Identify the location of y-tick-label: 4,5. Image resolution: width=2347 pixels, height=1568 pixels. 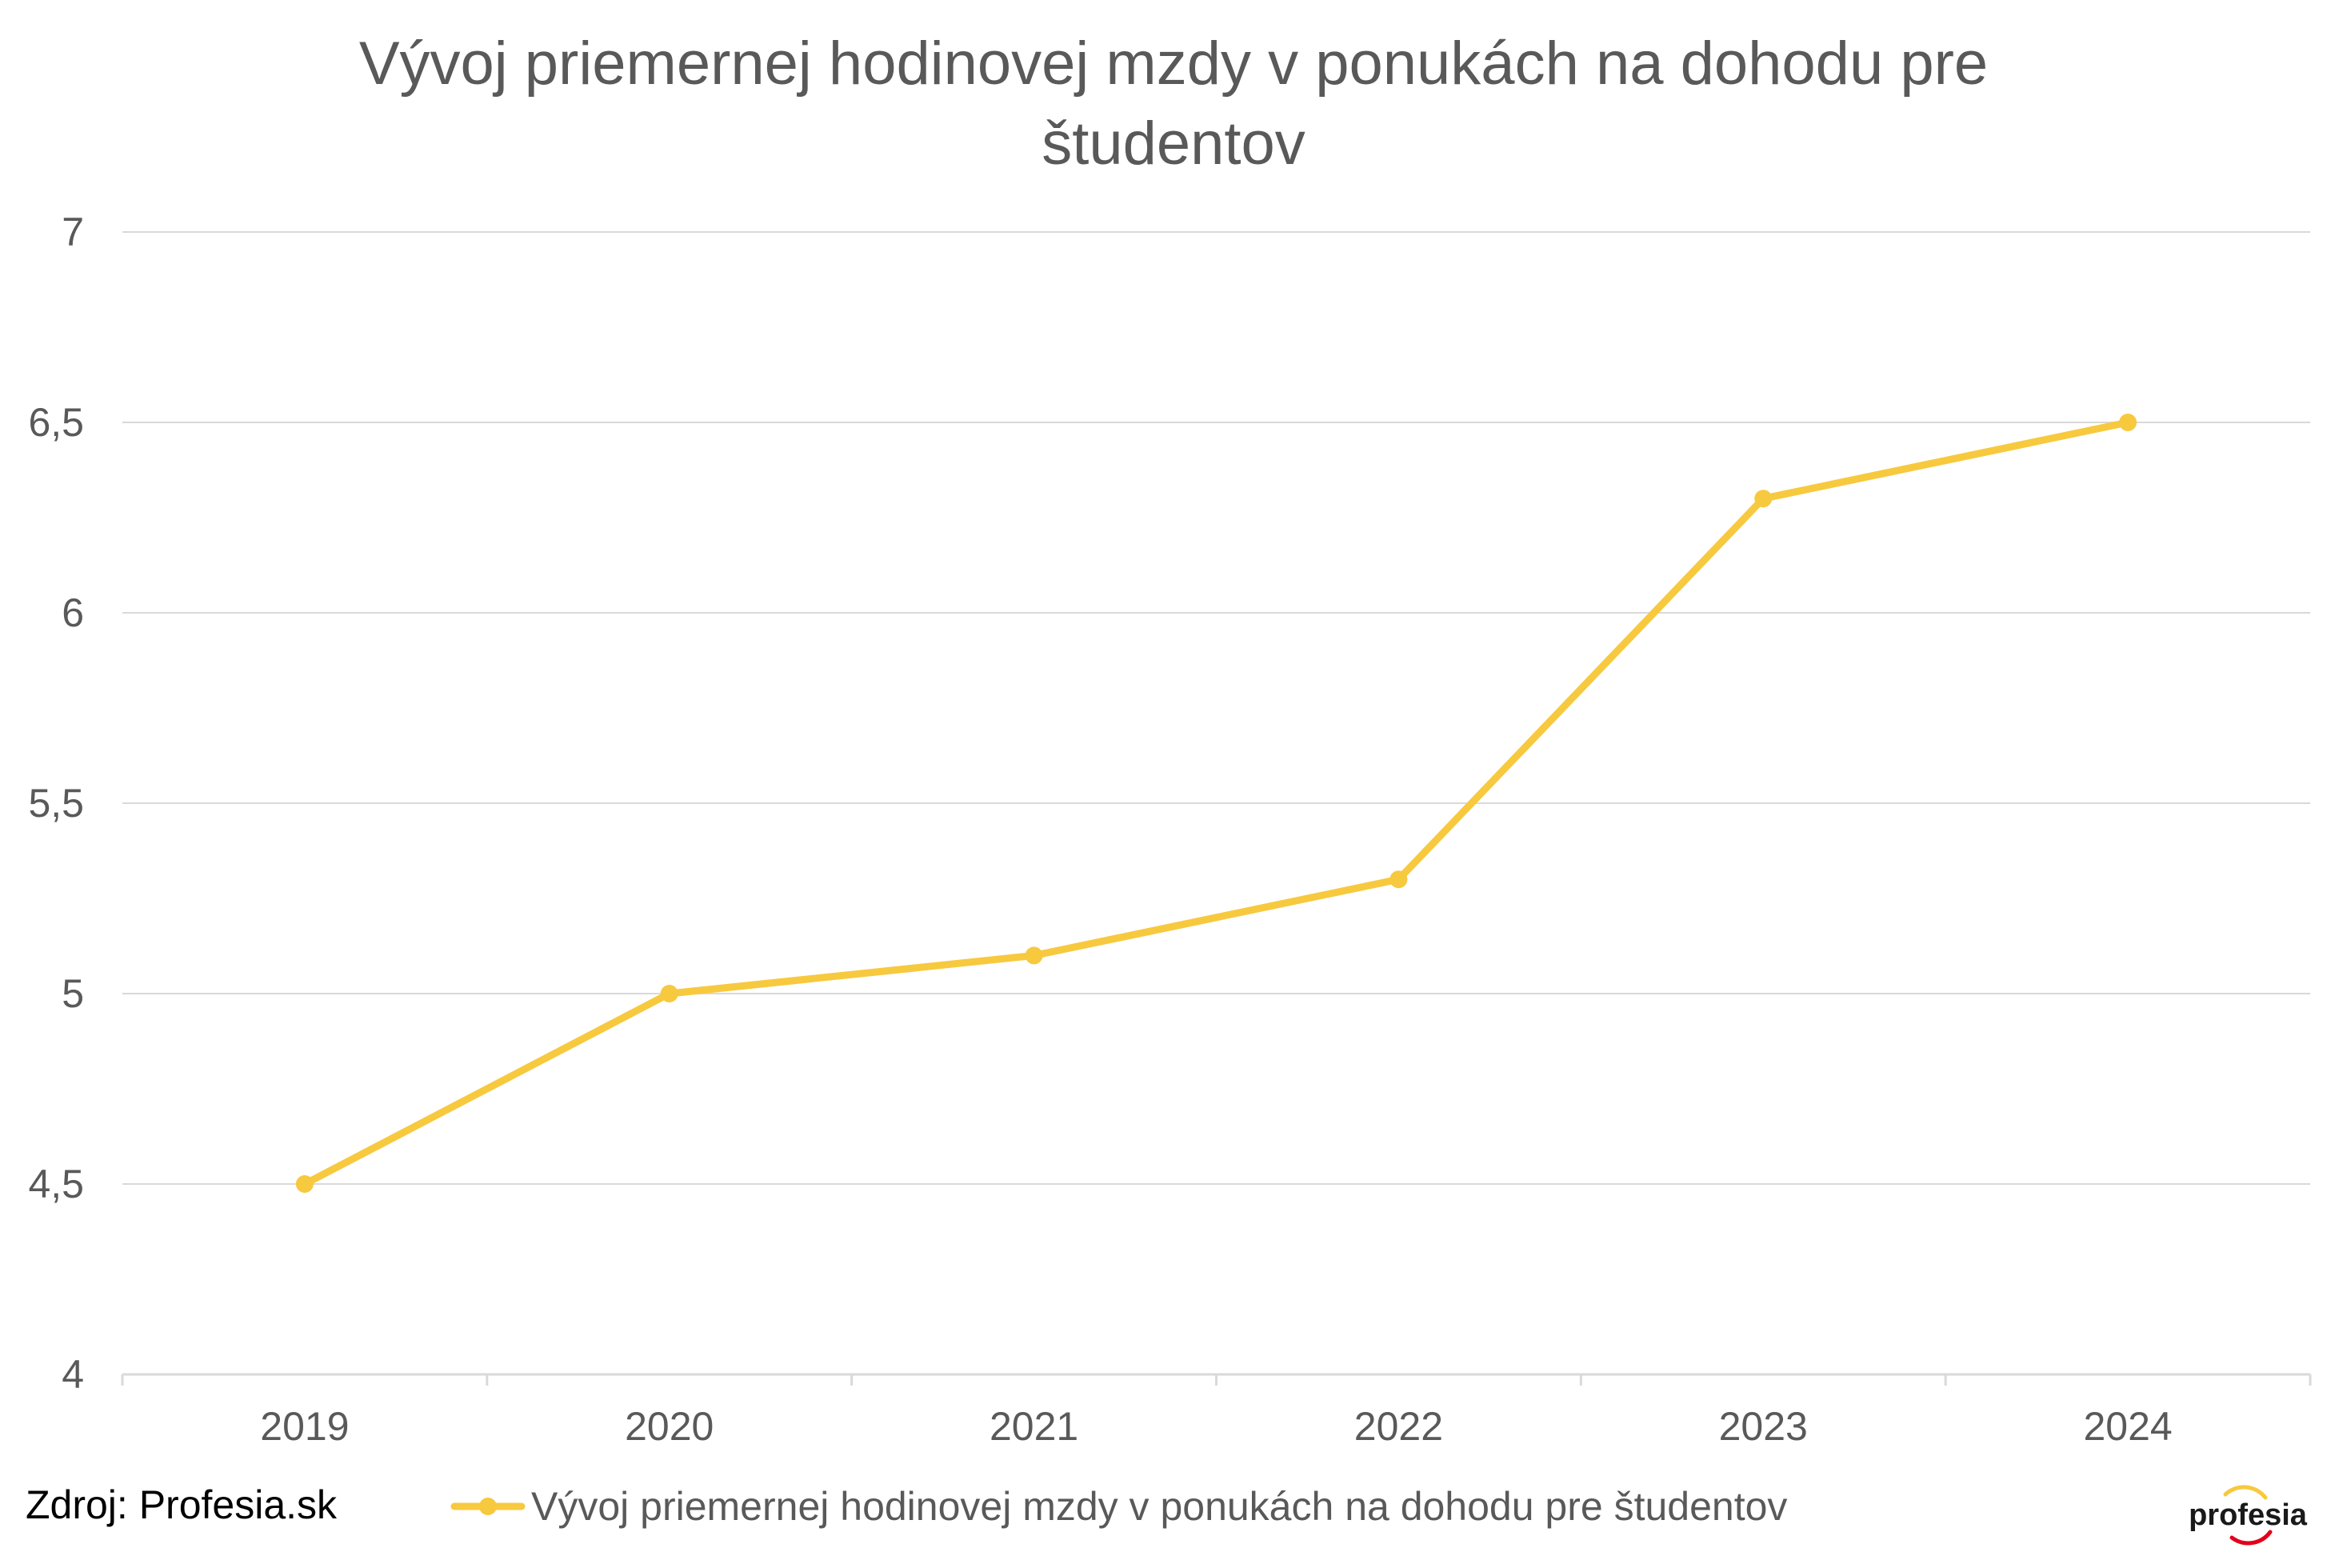
(56, 1184).